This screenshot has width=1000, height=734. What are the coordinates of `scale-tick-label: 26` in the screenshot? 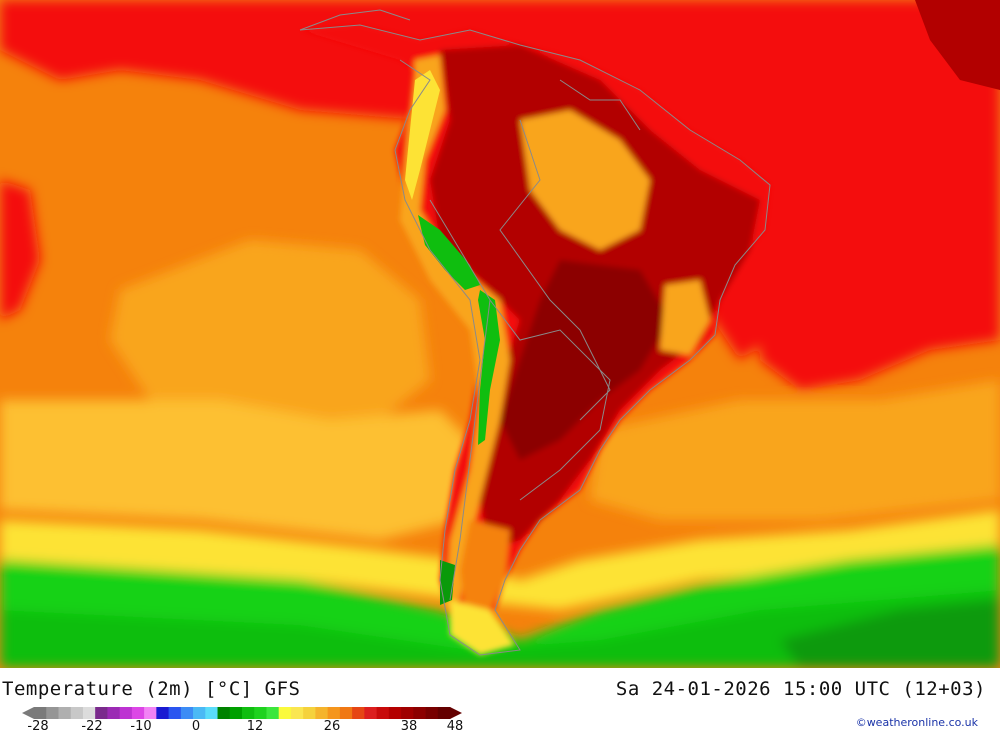 It's located at (332, 726).